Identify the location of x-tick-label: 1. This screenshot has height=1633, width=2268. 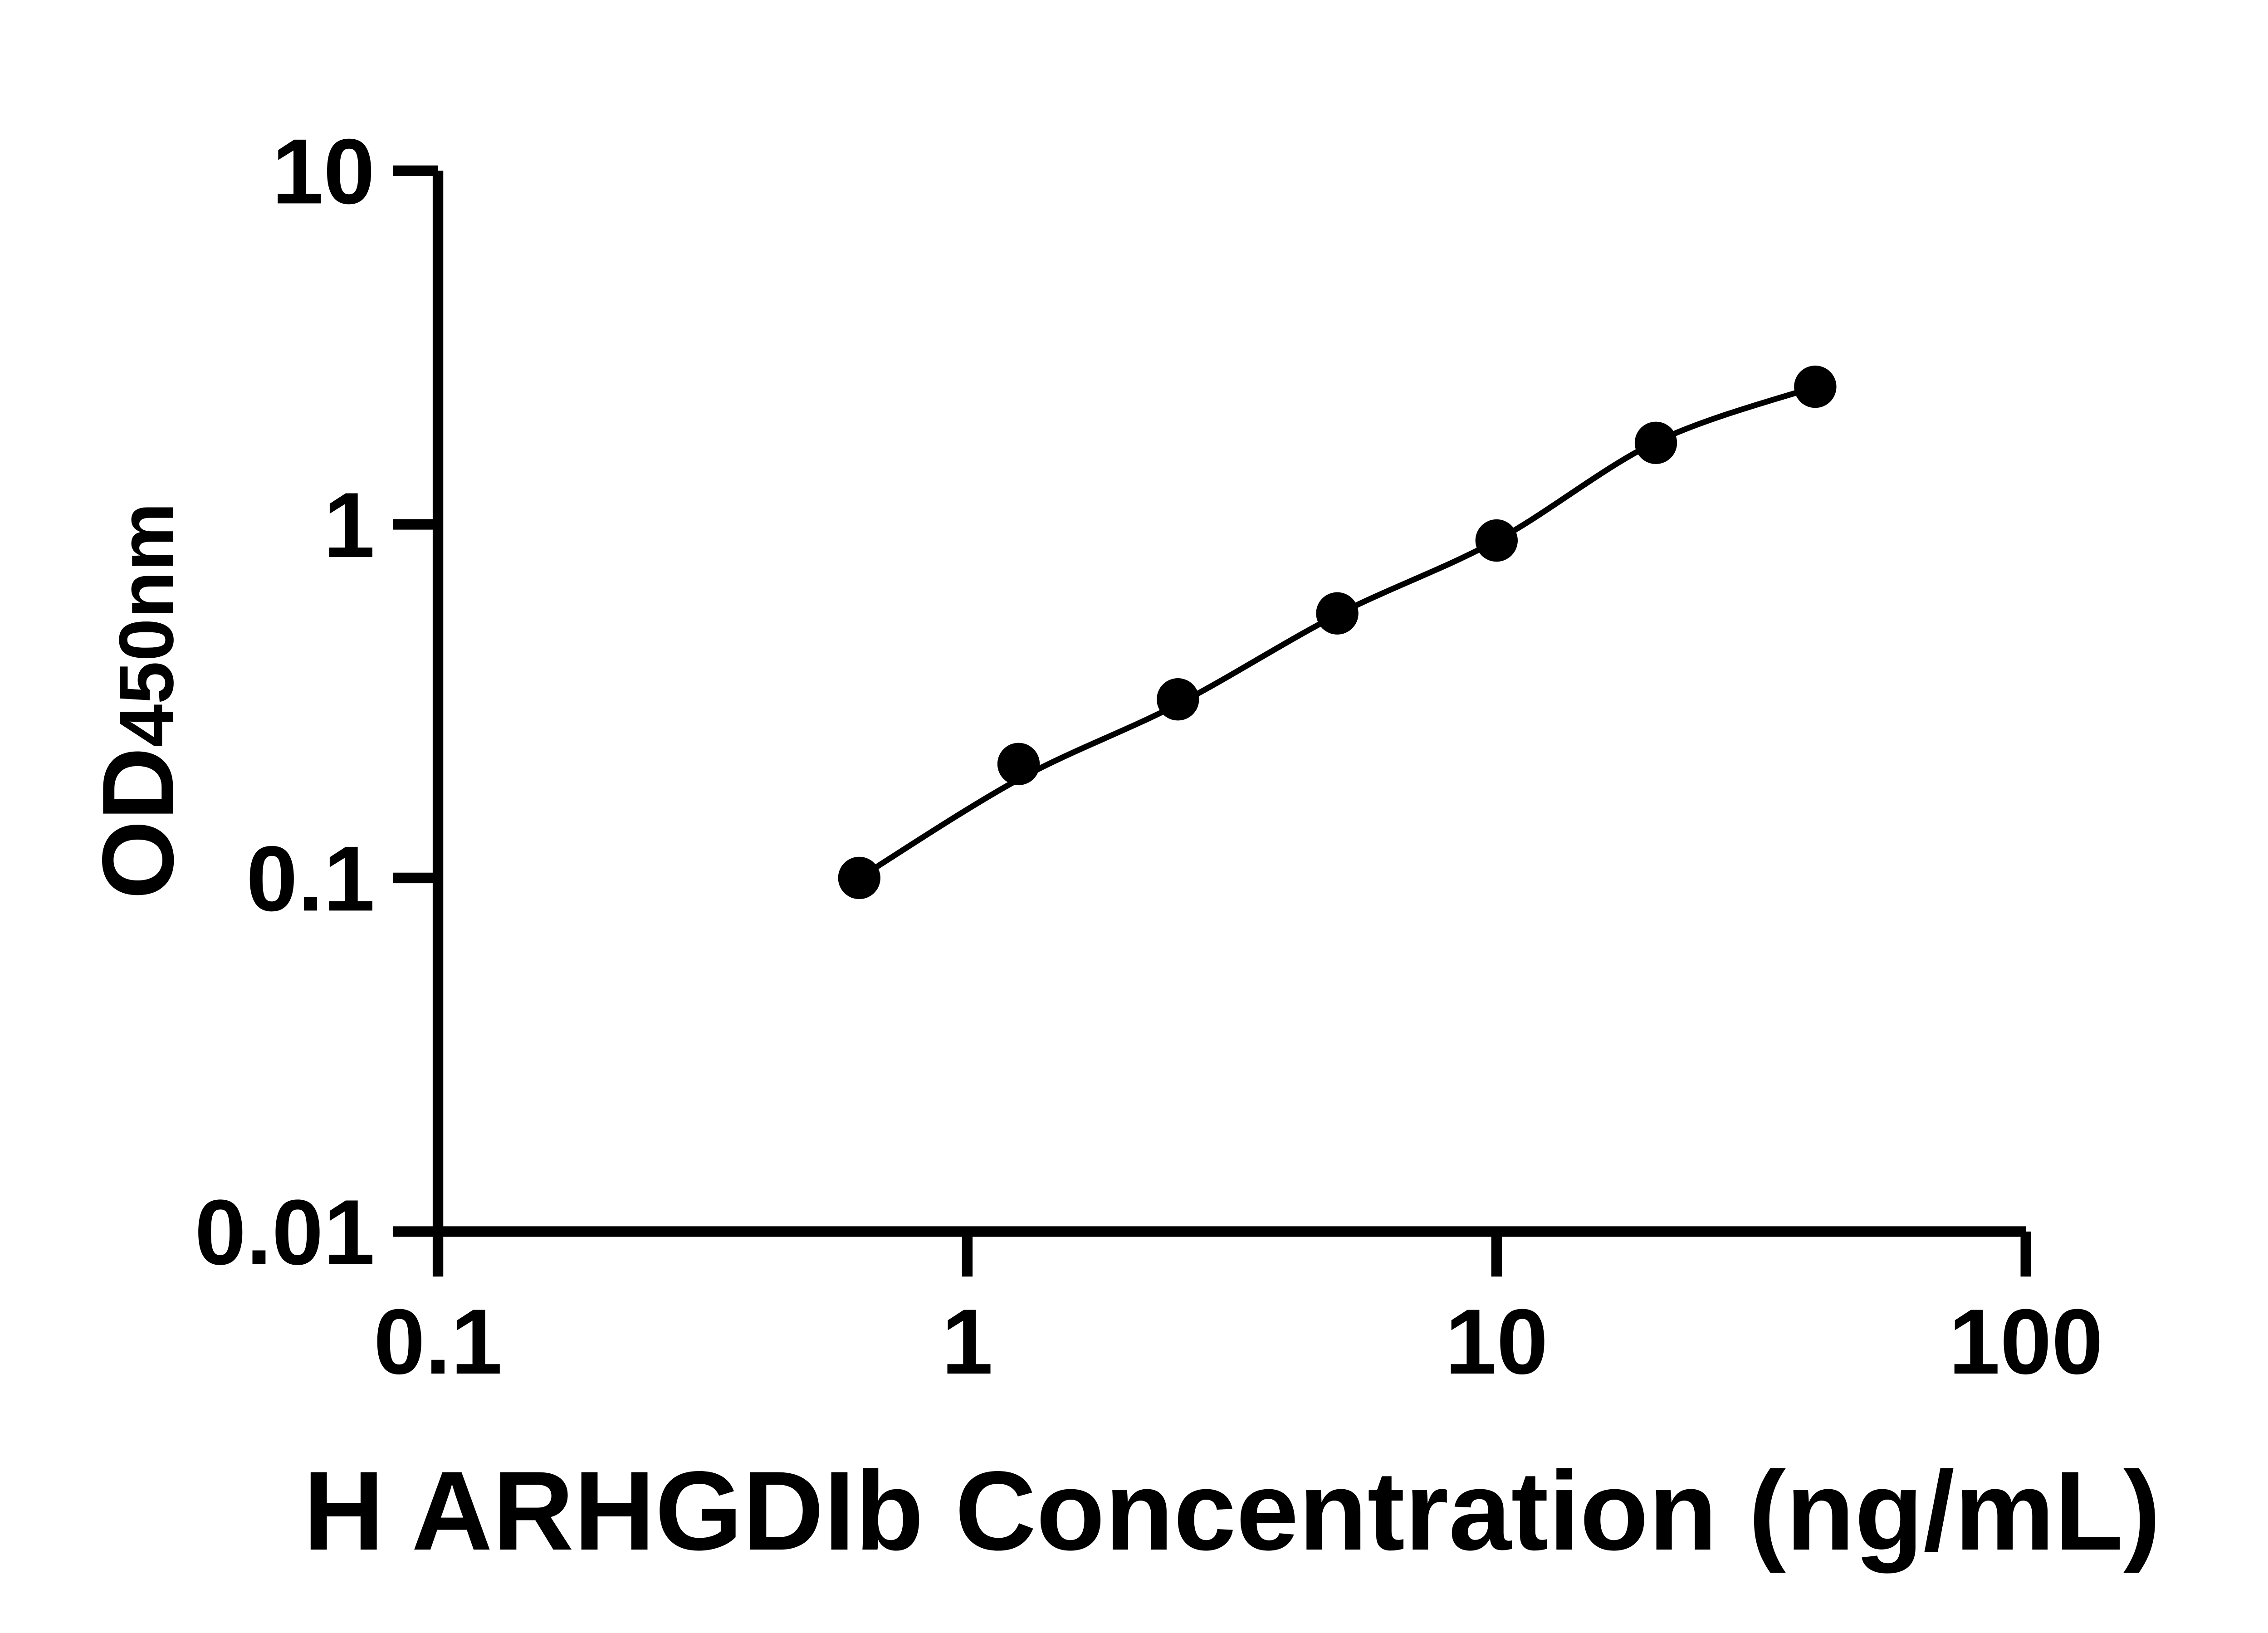
(967, 1341).